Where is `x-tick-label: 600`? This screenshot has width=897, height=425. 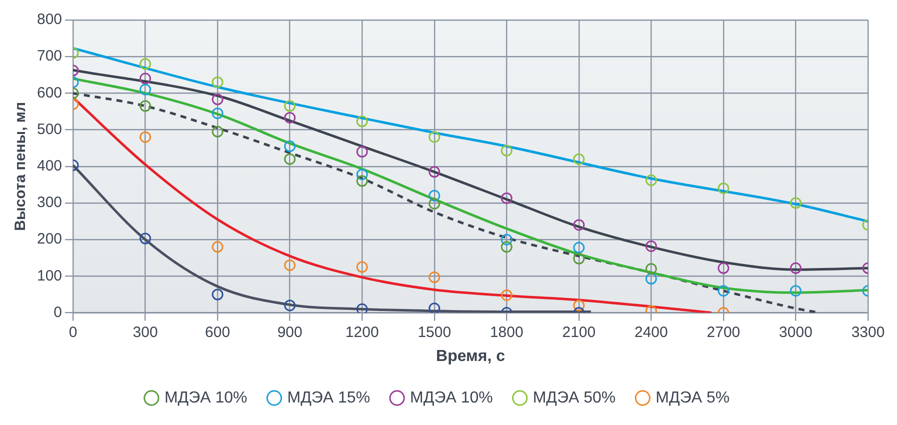 x-tick-label: 600 is located at coordinates (217, 332).